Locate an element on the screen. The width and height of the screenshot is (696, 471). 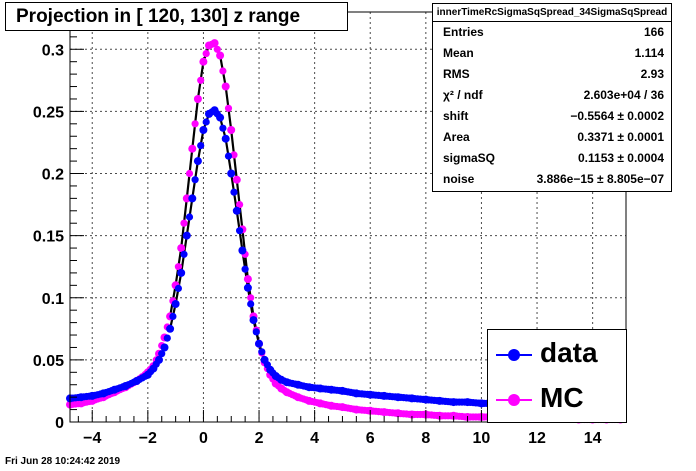
stats-value: 0.1153 ± 0.0004 is located at coordinates (621, 158).